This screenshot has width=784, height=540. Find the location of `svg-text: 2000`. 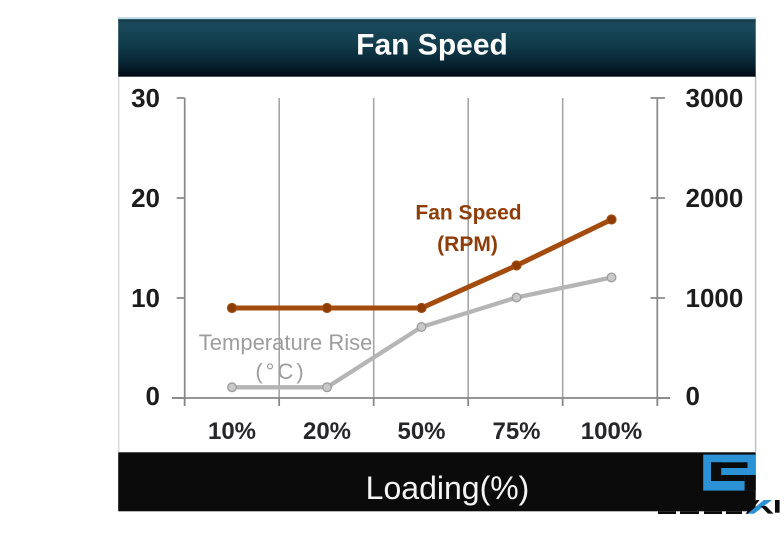

svg-text: 2000 is located at coordinates (715, 198).